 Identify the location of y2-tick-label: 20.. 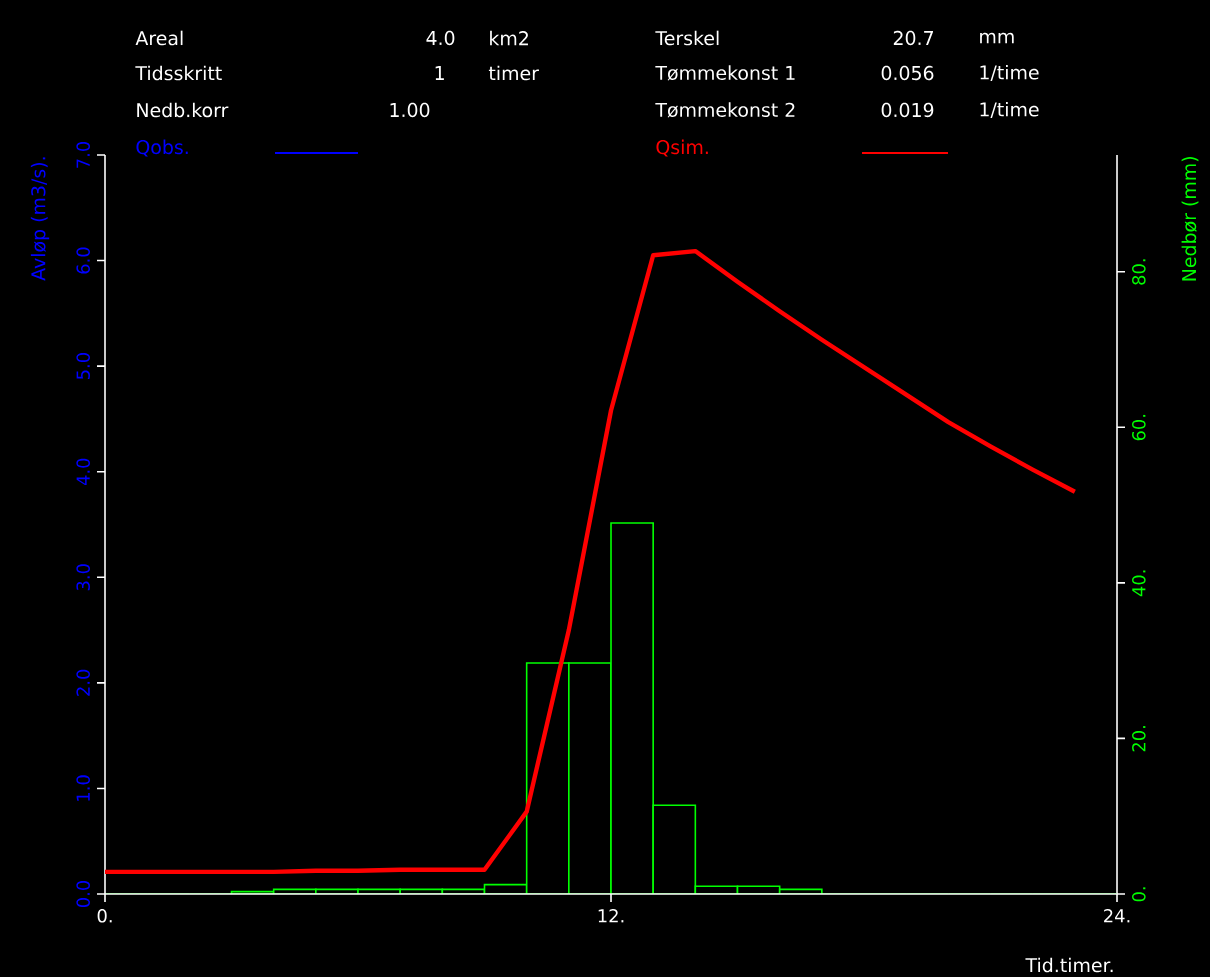
(1139, 739).